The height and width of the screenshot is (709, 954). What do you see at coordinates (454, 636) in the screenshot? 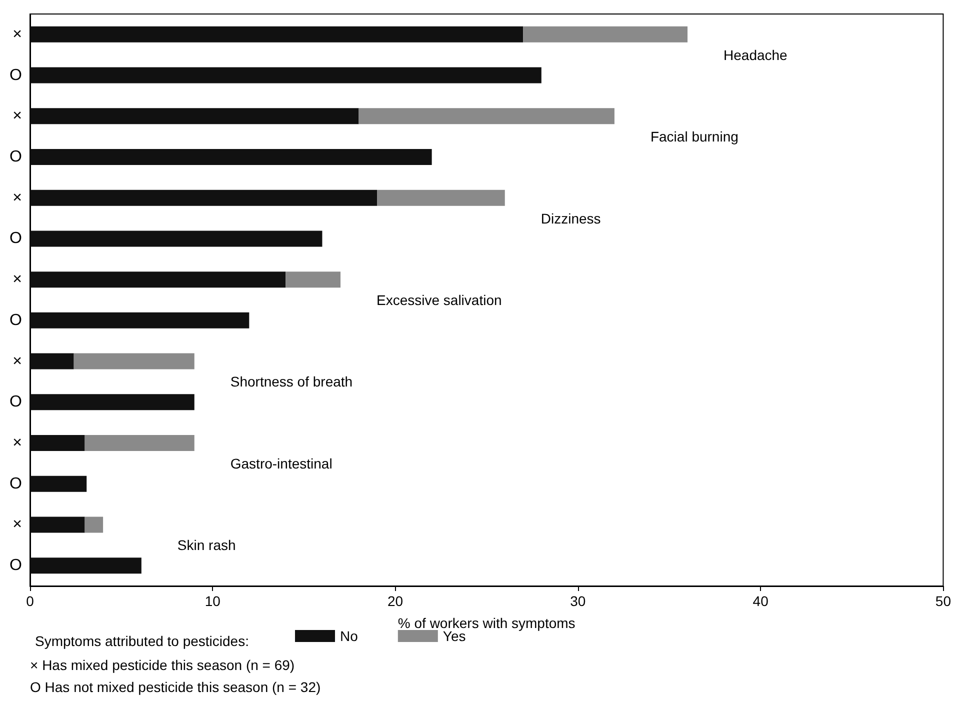
I see `legend-label: Yes` at bounding box center [454, 636].